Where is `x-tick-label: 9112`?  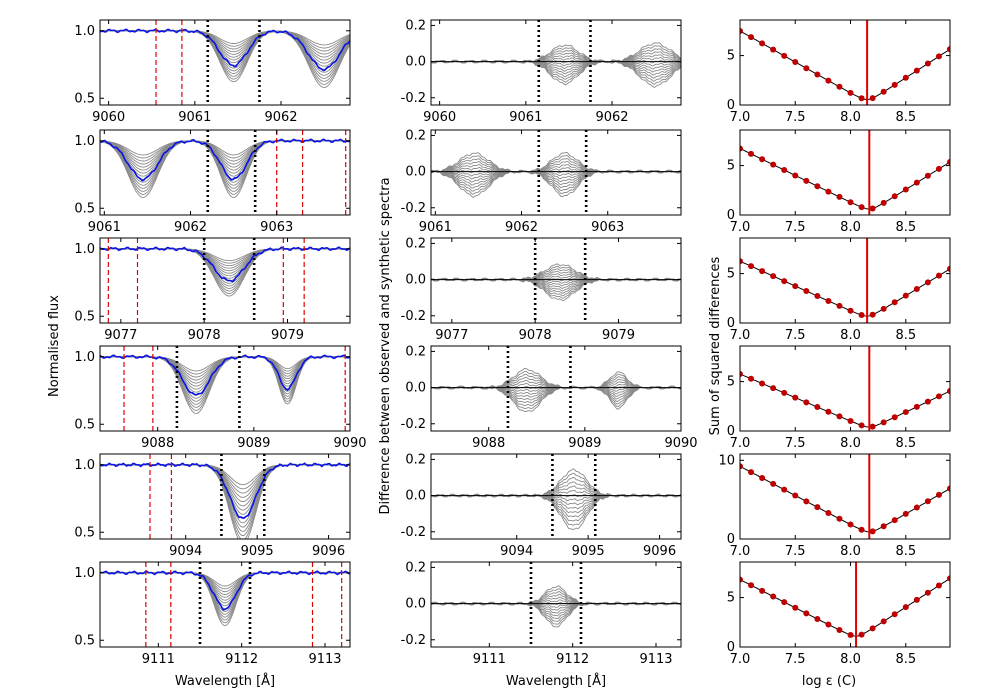
x-tick-label: 9112 is located at coordinates (241, 659).